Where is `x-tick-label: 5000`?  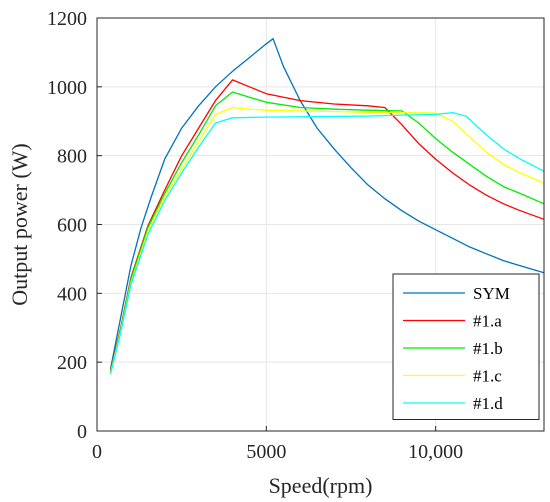
x-tick-label: 5000 is located at coordinates (266, 452).